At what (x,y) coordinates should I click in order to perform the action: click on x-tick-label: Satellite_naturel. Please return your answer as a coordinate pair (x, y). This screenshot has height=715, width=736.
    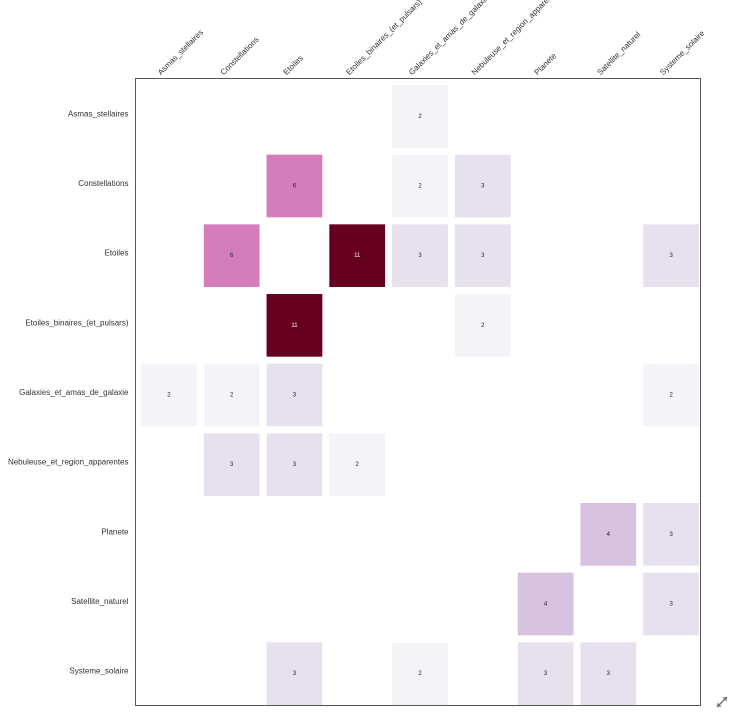
    Looking at the image, I should click on (618, 53).